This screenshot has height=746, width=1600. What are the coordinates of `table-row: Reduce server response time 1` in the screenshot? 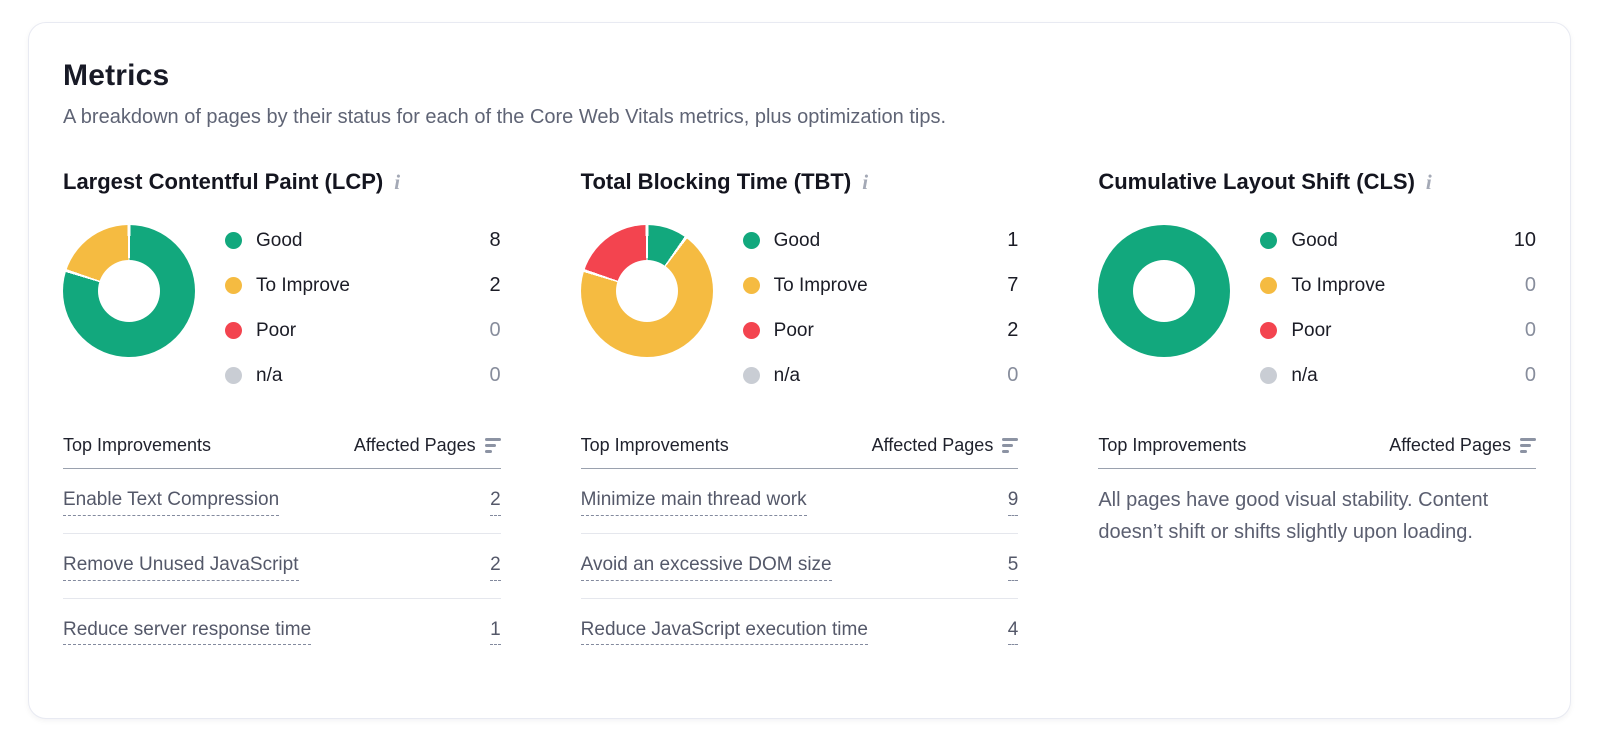 It's located at (282, 630).